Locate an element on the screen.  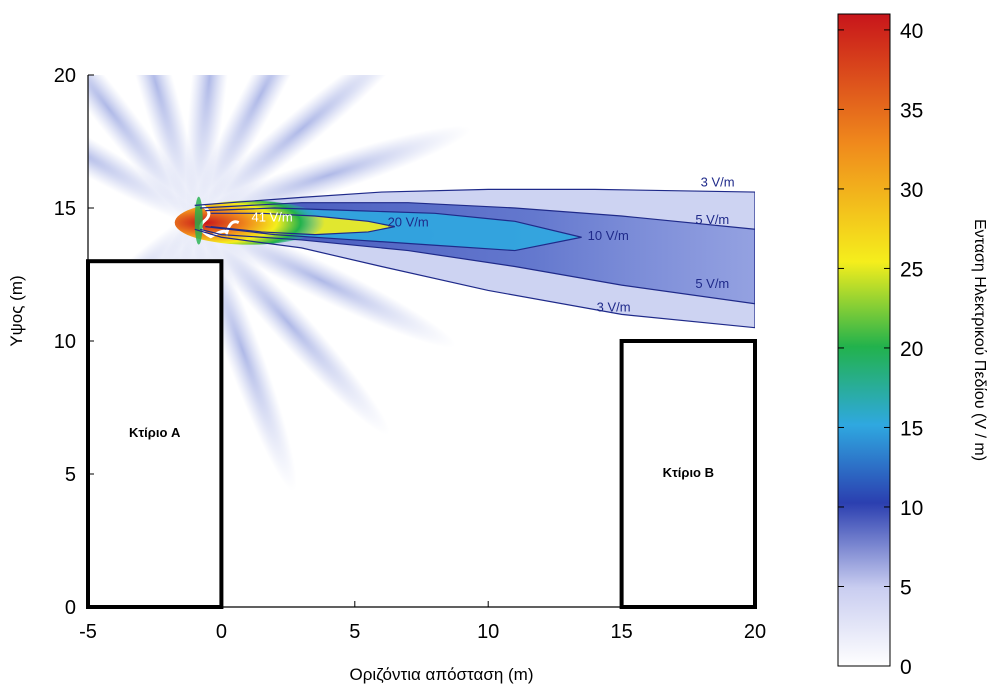
source-column is located at coordinates (198, 220).